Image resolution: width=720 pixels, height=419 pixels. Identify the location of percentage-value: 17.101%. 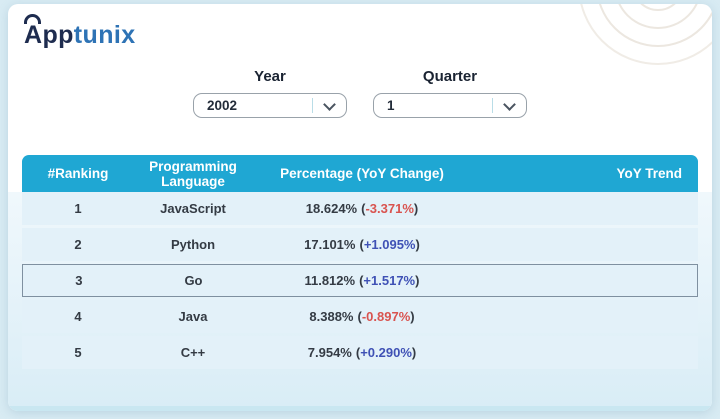
(330, 244).